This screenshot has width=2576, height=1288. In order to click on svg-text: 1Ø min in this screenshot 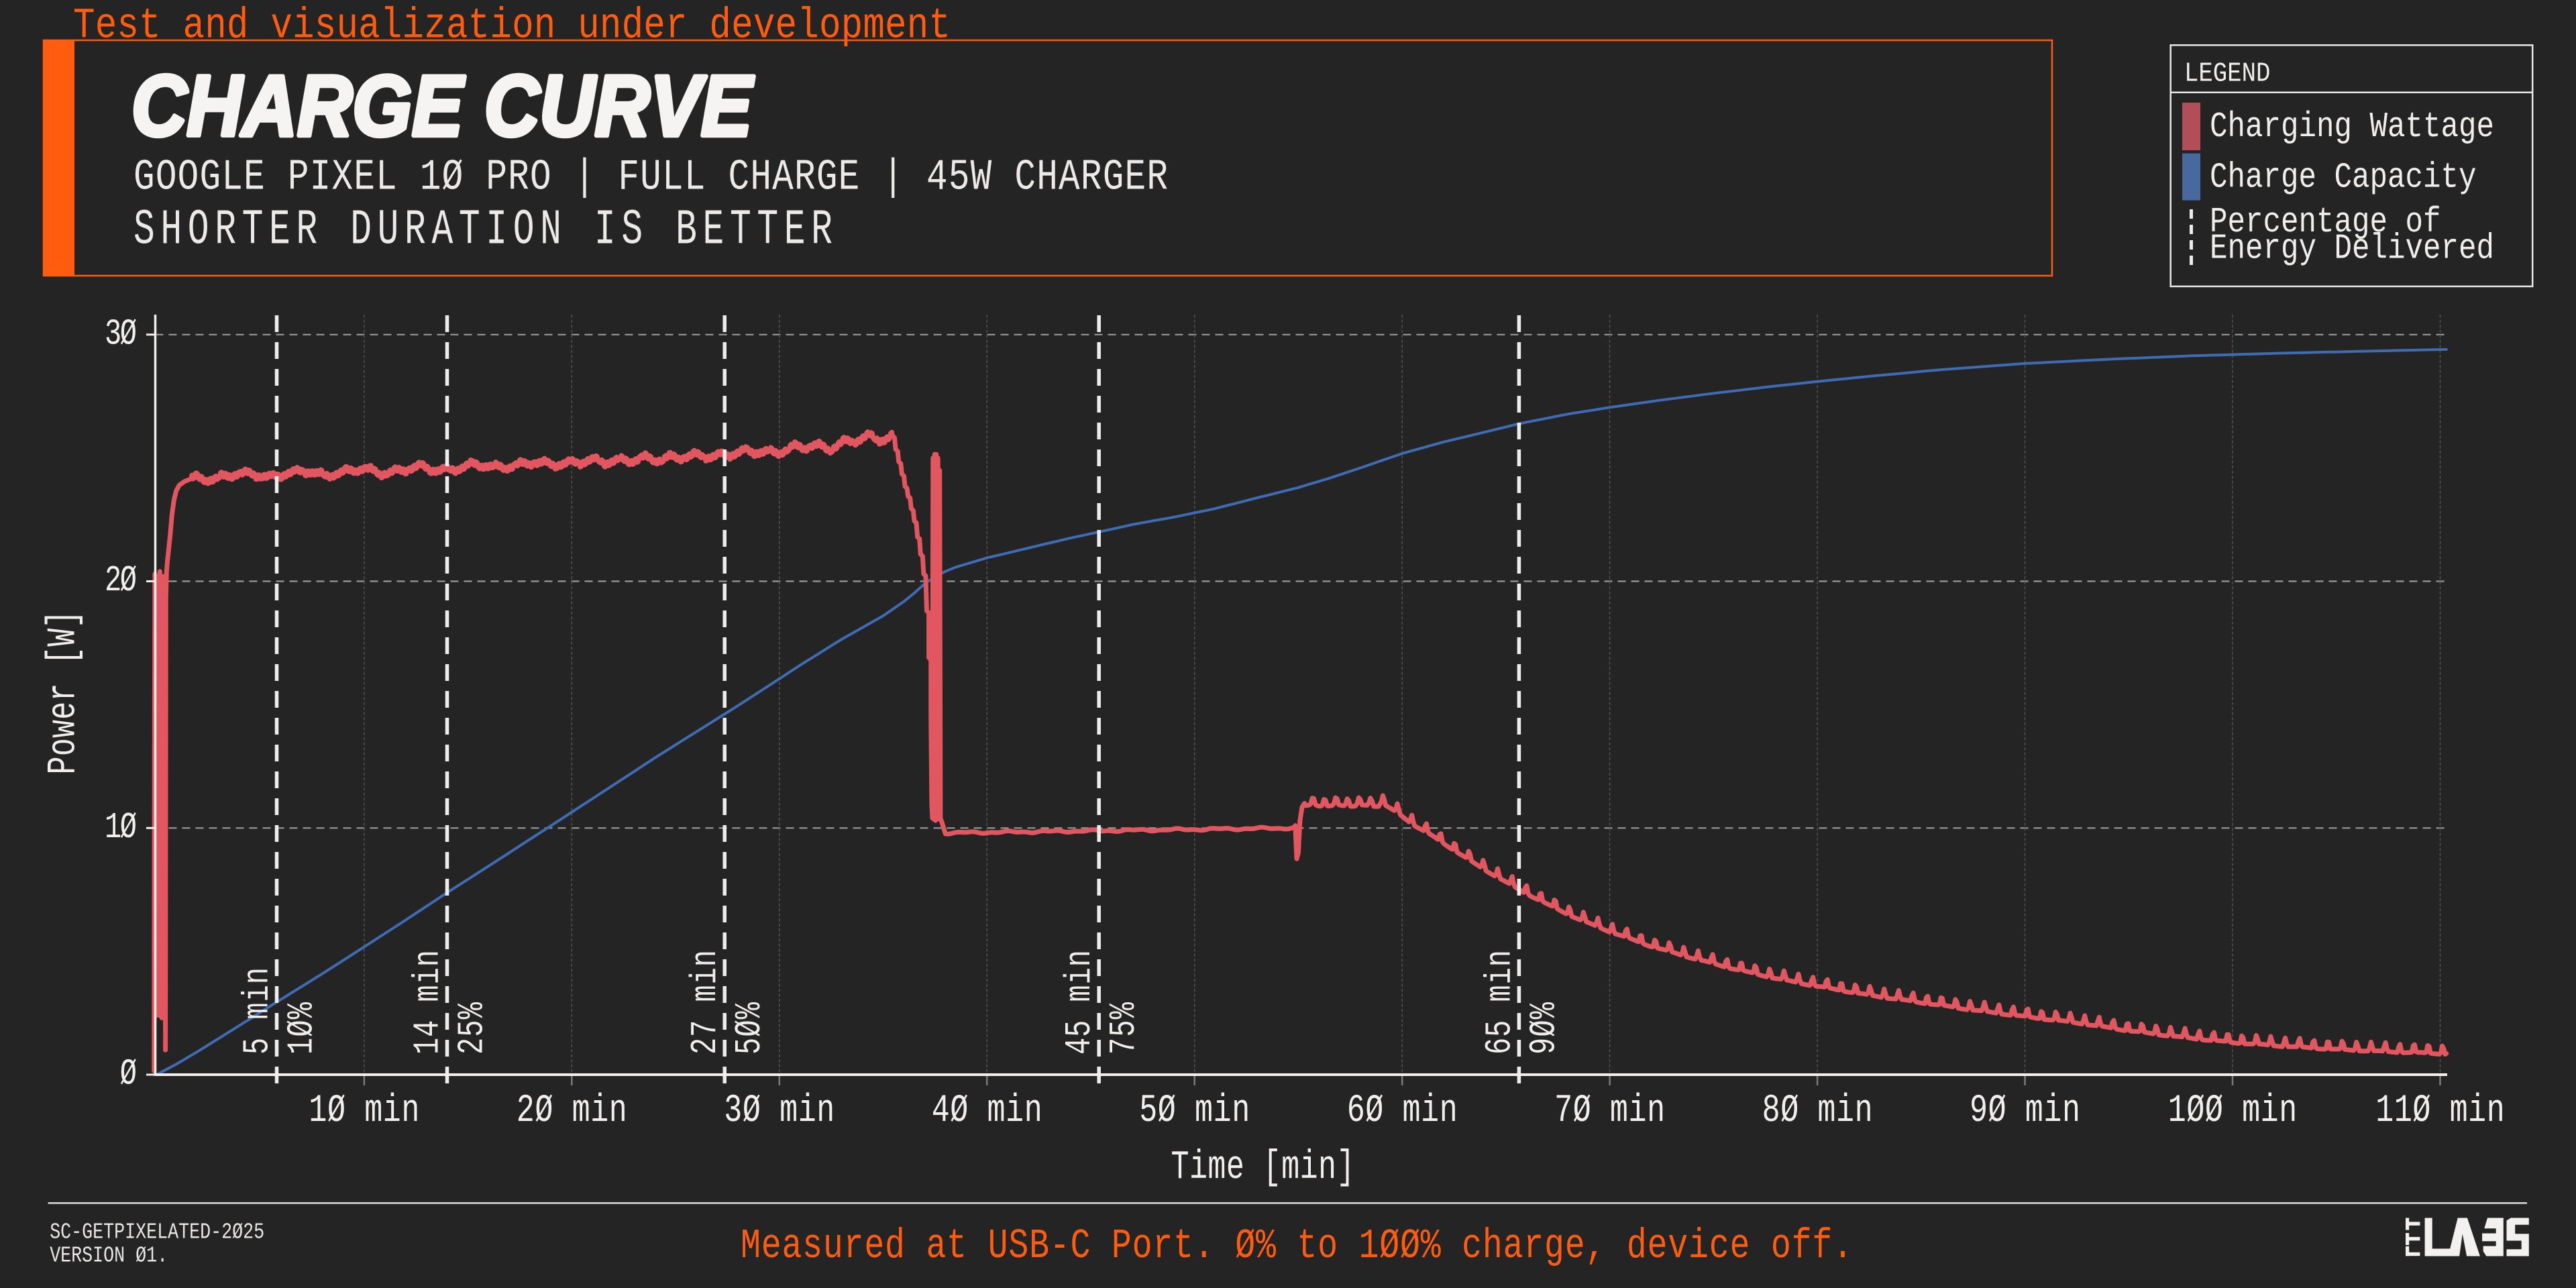, I will do `click(364, 1111)`.